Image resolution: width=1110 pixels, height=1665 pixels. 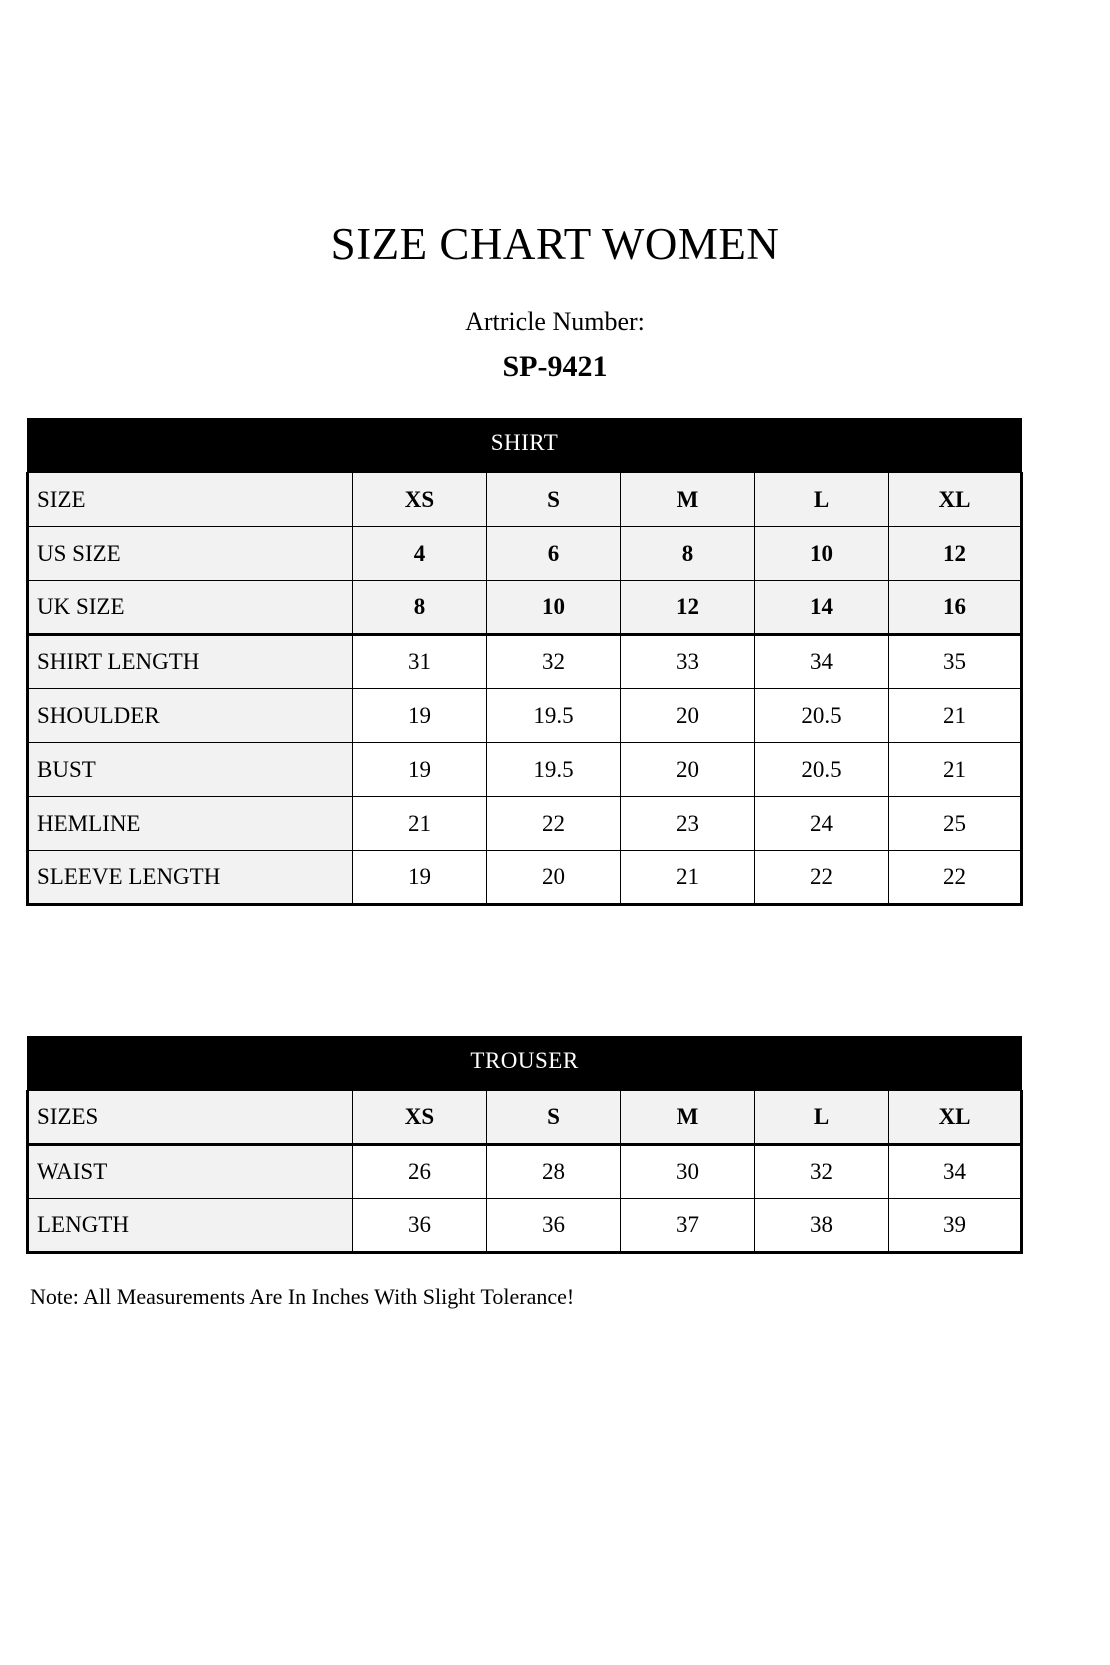 What do you see at coordinates (821, 499) in the screenshot?
I see `shirt-size-l: L` at bounding box center [821, 499].